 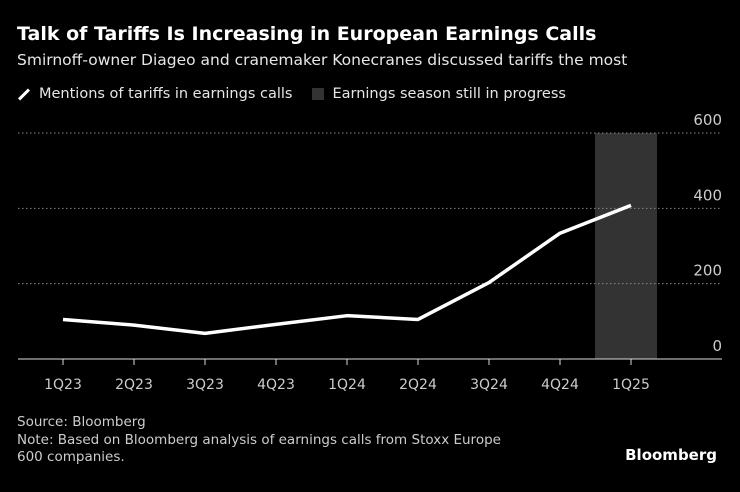 I want to click on x-tick-label: 3Q23, so click(x=205, y=385).